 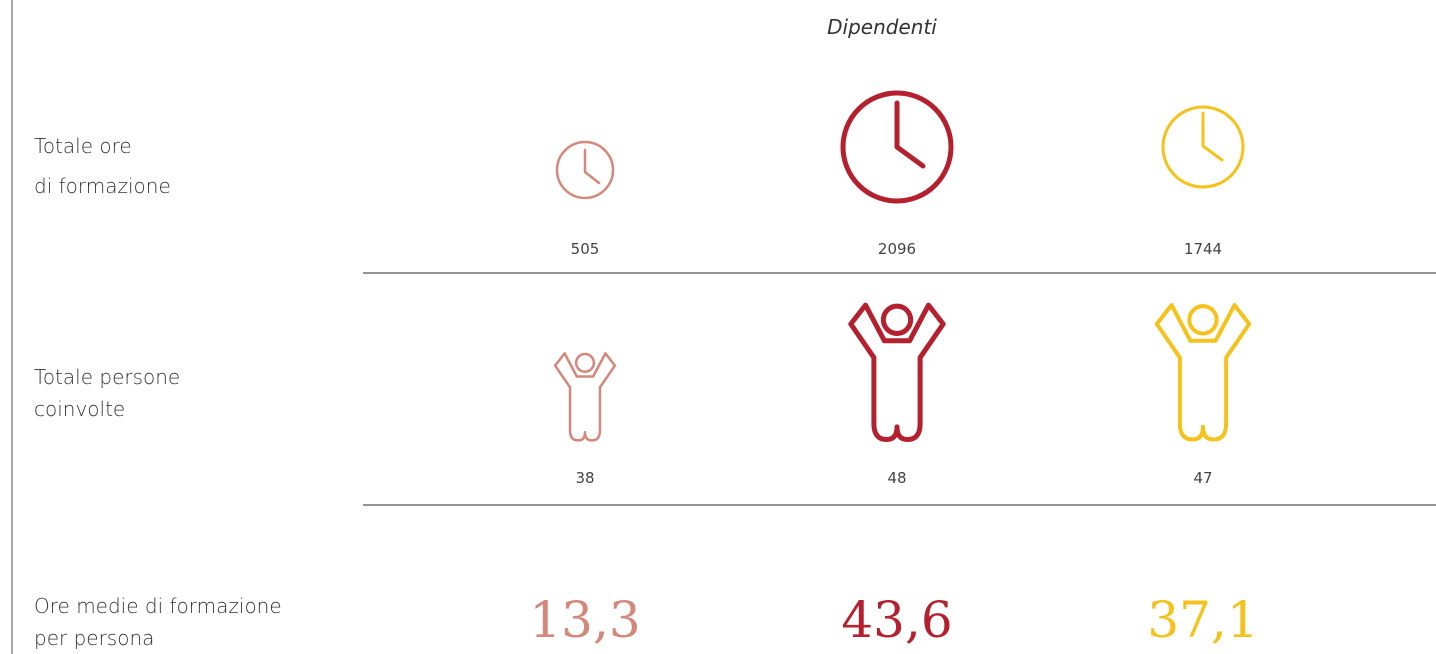 I want to click on big-value: 43,6, so click(x=896, y=620).